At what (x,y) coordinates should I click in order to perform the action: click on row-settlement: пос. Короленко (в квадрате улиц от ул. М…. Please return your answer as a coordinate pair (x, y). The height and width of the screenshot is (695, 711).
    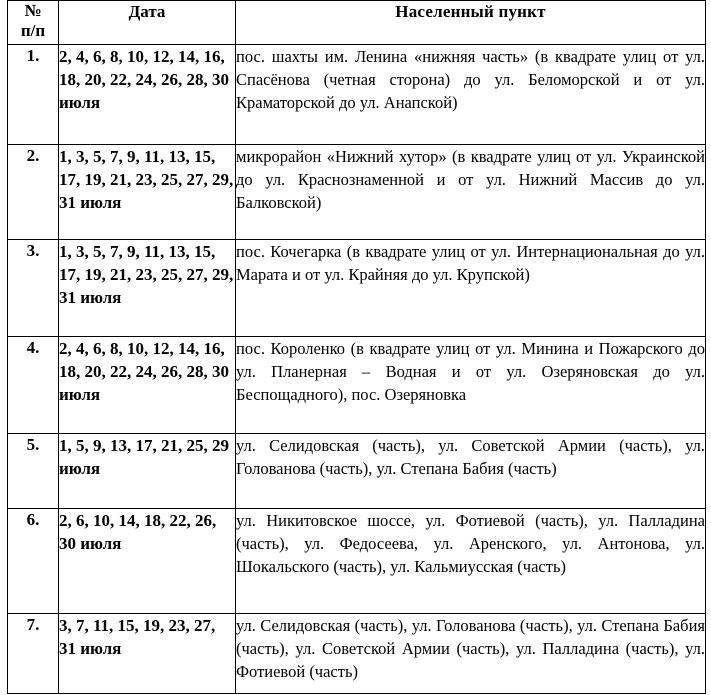
    Looking at the image, I should click on (470, 385).